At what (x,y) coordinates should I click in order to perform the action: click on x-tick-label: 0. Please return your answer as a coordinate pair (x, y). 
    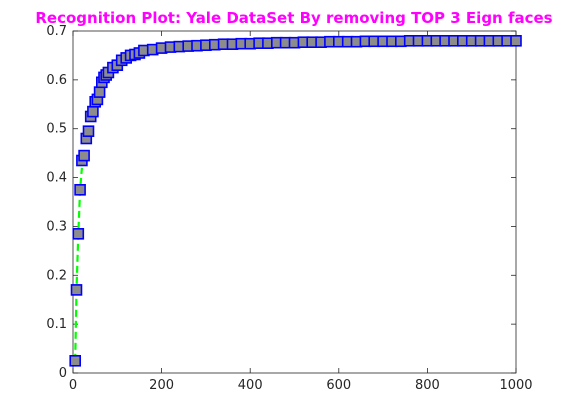
    Looking at the image, I should click on (73, 385).